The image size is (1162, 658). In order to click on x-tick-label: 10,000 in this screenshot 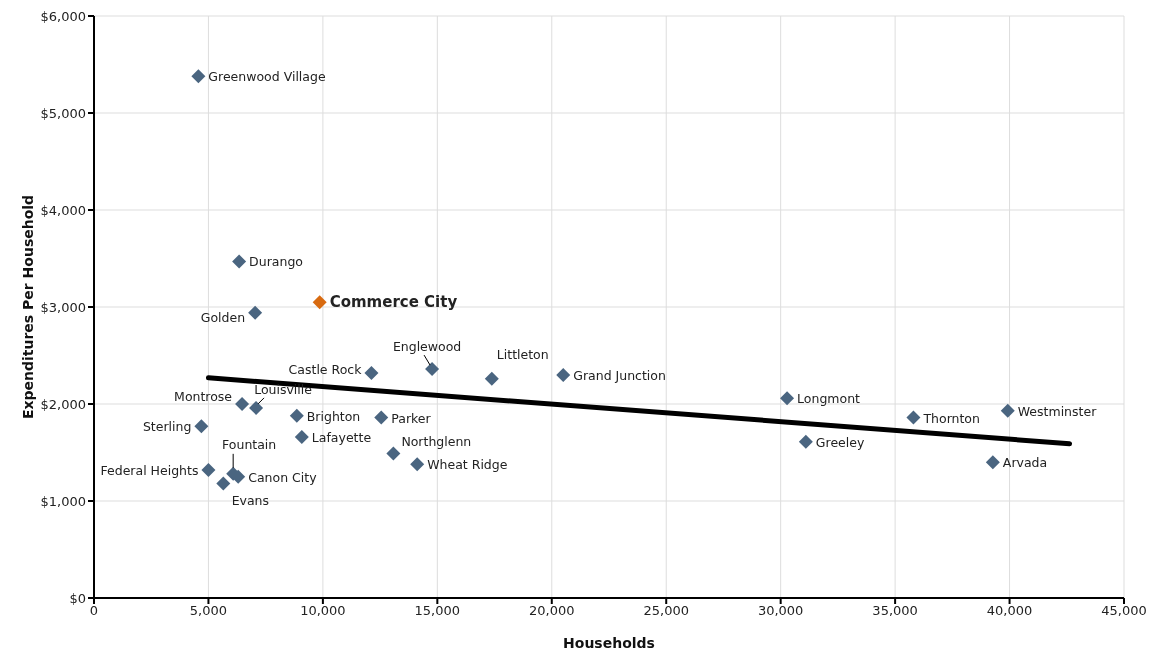, I will do `click(323, 611)`.